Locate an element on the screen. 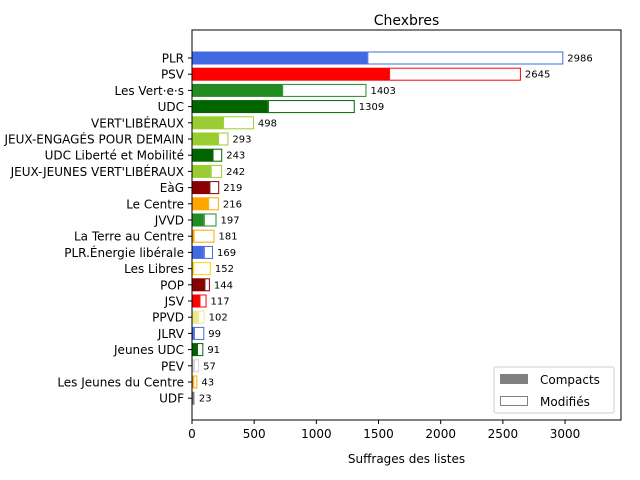  x-tick-label: 0 is located at coordinates (192, 434).